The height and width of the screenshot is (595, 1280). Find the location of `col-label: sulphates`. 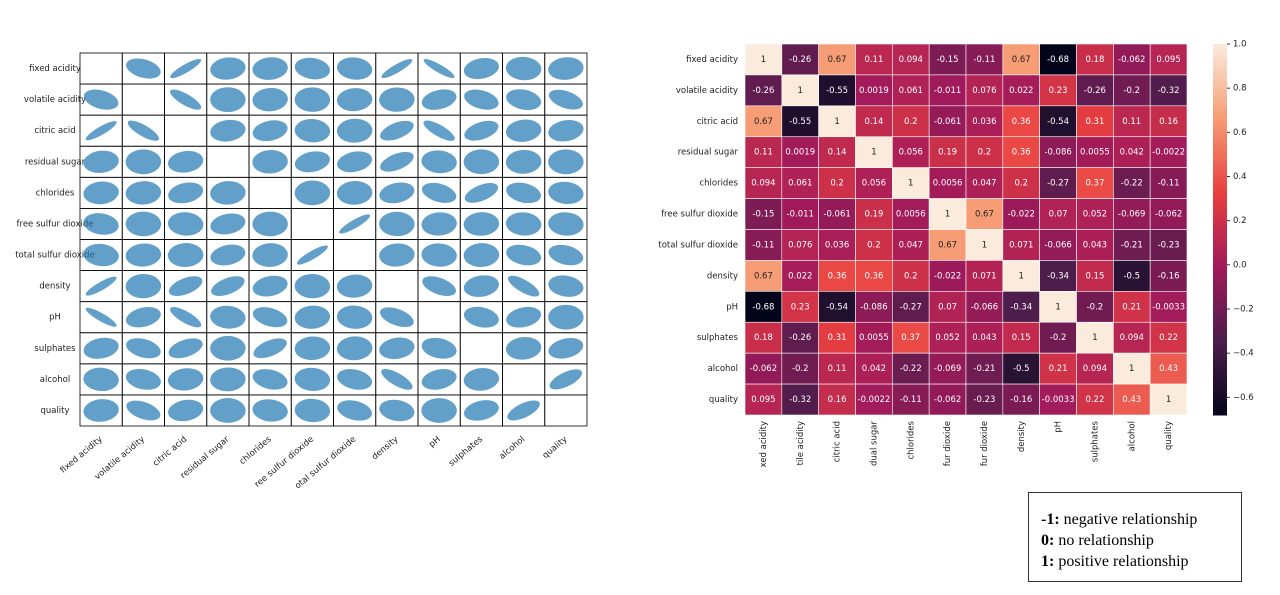

col-label: sulphates is located at coordinates (466, 451).